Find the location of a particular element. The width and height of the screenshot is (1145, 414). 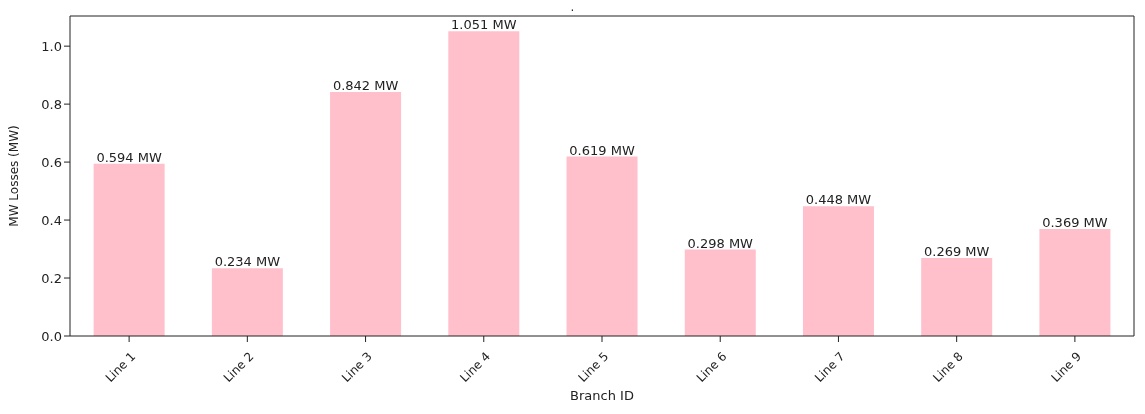

data-label: 0.369 MW is located at coordinates (1075, 223).